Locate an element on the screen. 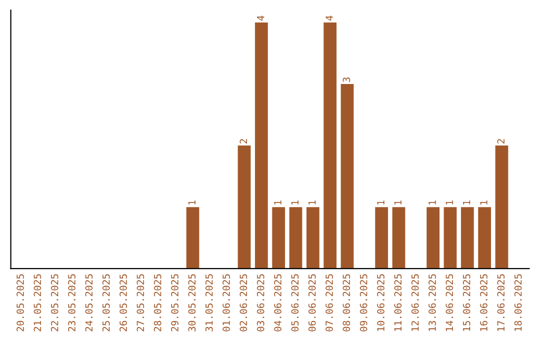 The width and height of the screenshot is (540, 340). x-tick-label: 11.06.2025 is located at coordinates (398, 302).